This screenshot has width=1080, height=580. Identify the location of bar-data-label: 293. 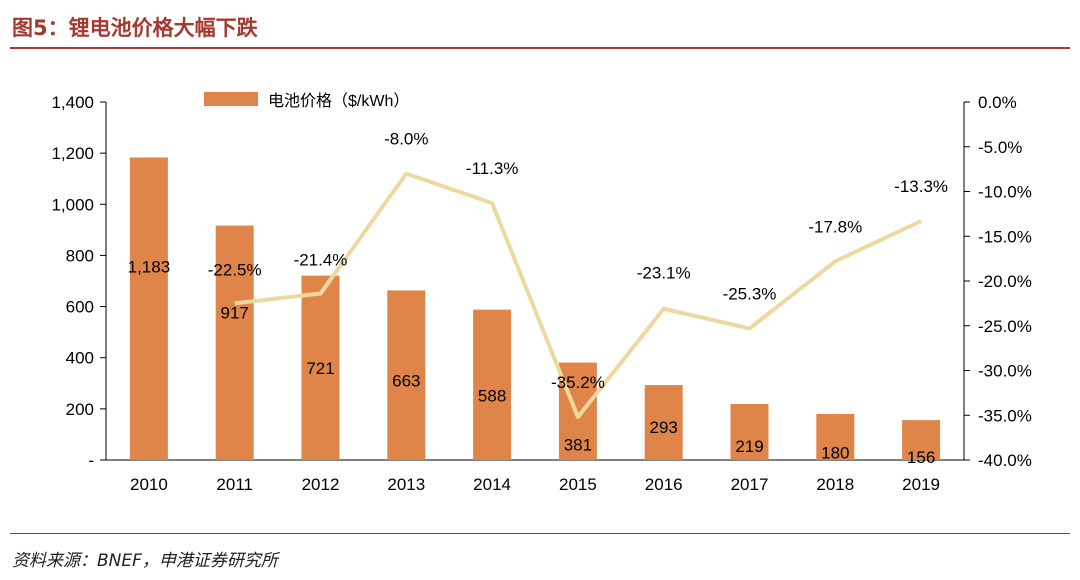
(664, 427).